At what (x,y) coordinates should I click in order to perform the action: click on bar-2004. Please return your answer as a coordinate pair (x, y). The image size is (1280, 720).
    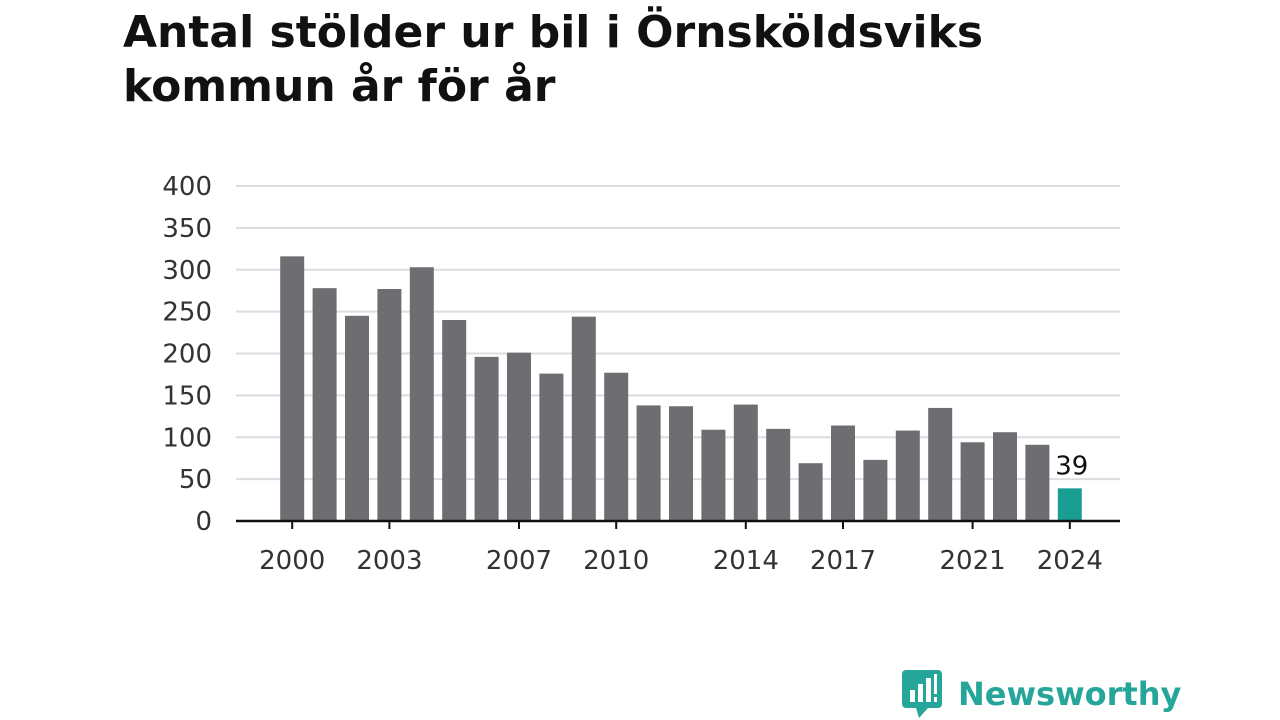
    Looking at the image, I should click on (421, 394).